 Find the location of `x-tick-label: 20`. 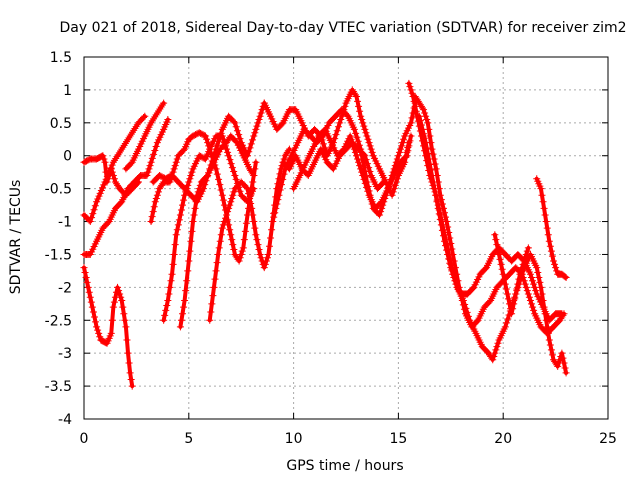

x-tick-label: 20 is located at coordinates (503, 439).